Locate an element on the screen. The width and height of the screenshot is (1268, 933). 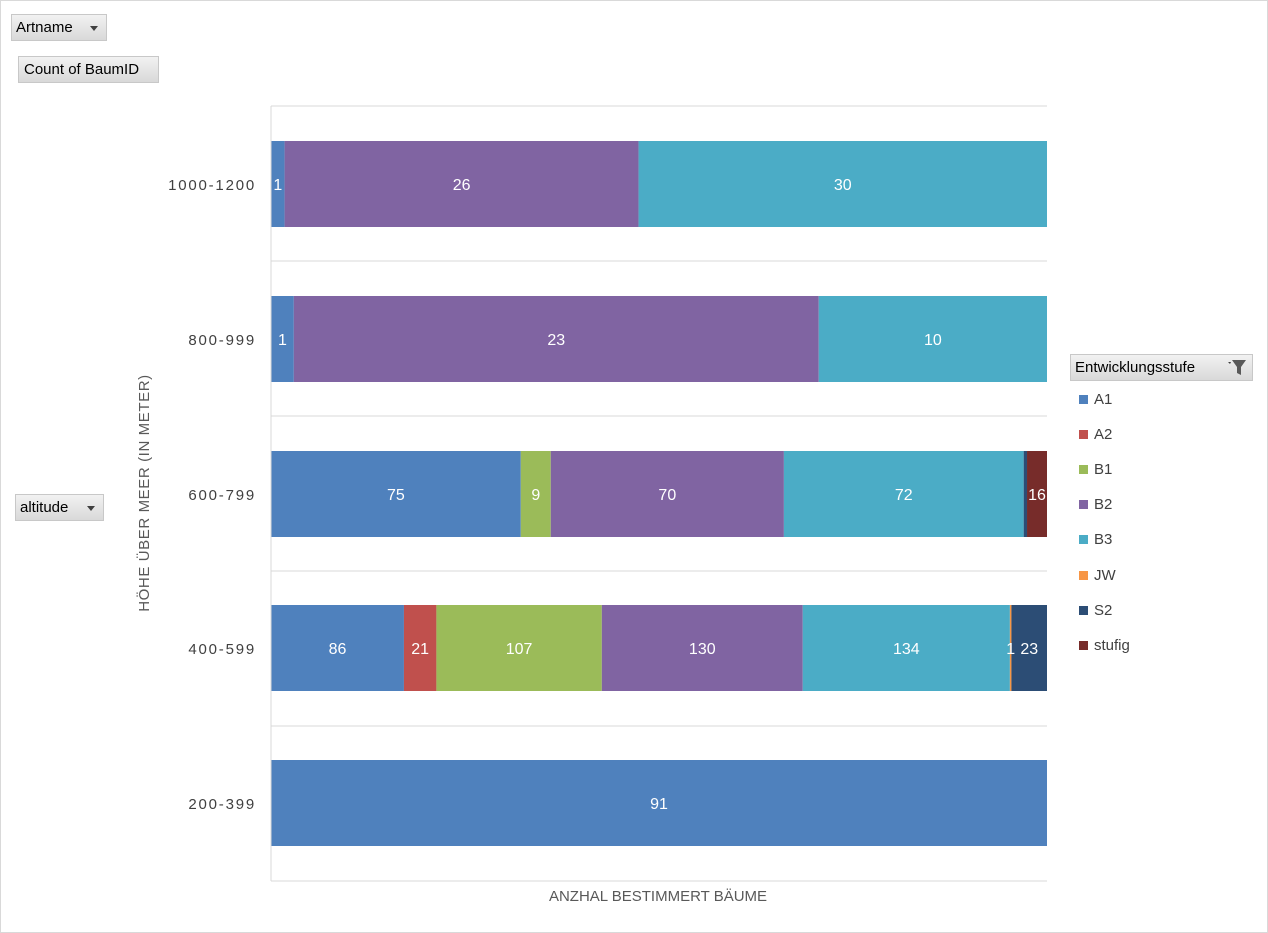
category-axis-ticks: 1000-1200 800-999 600-799 400-599 200-399 is located at coordinates (212, 495).